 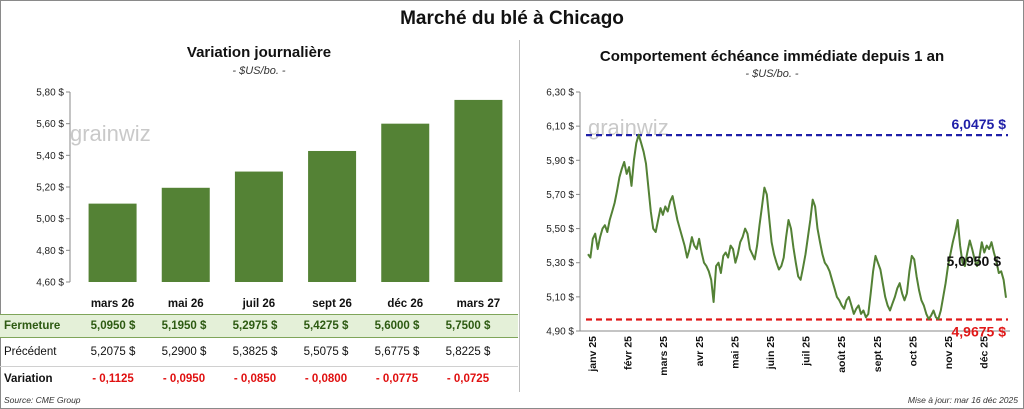 I want to click on source-note: Source: CME Group, so click(x=42, y=400).